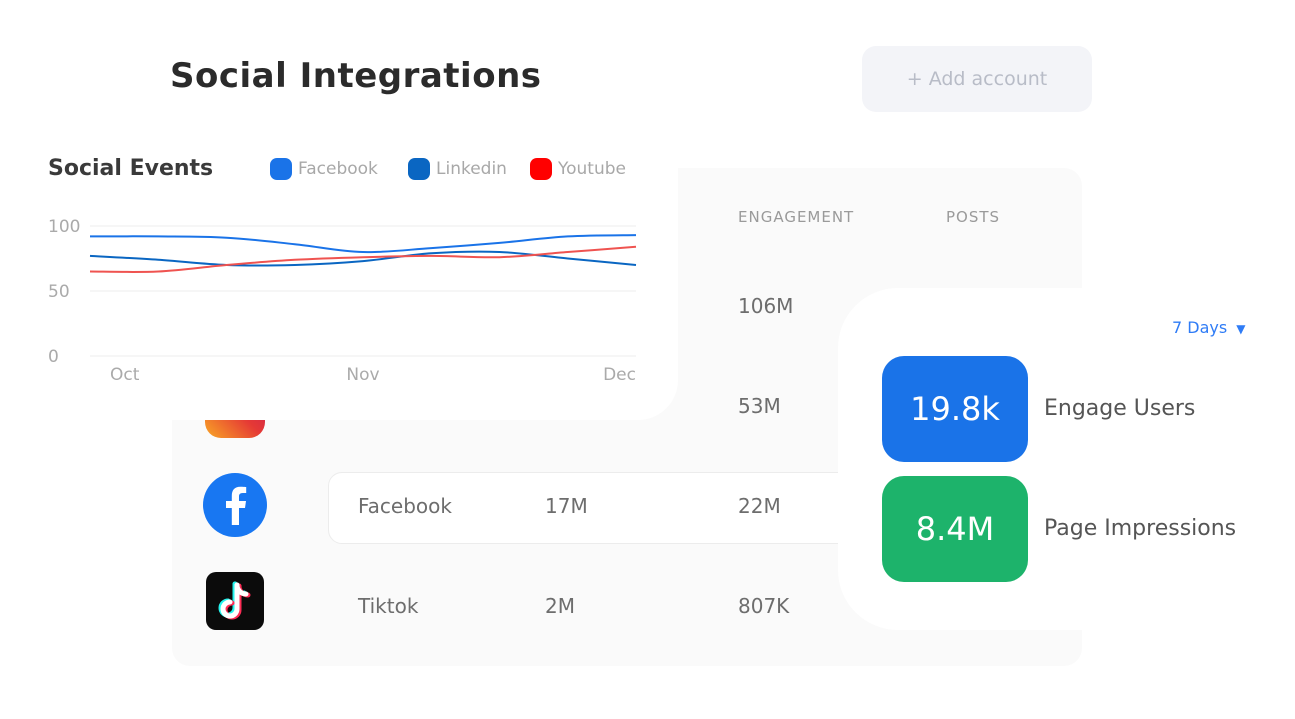  I want to click on chart-title: Social Events, so click(131, 168).